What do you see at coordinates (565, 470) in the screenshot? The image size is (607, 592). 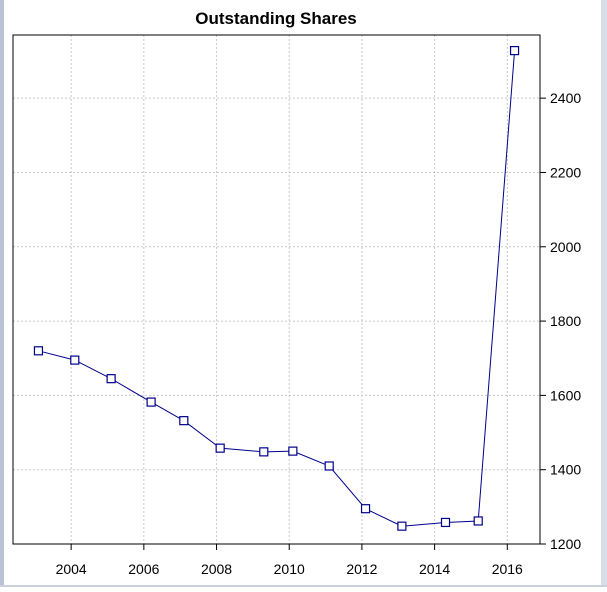 I see `y-tick-label: 1400` at bounding box center [565, 470].